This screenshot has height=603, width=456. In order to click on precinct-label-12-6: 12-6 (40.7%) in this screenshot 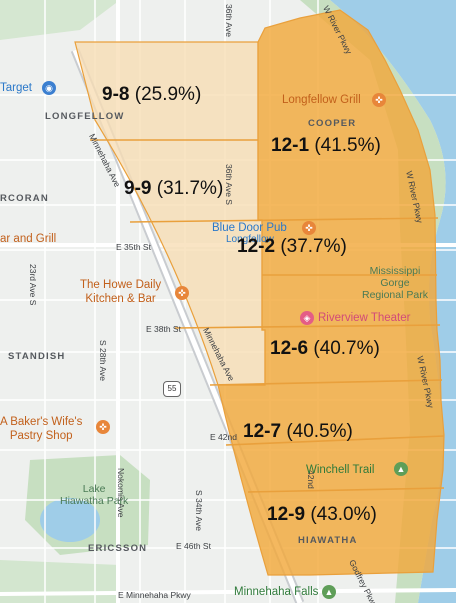, I will do `click(325, 349)`.